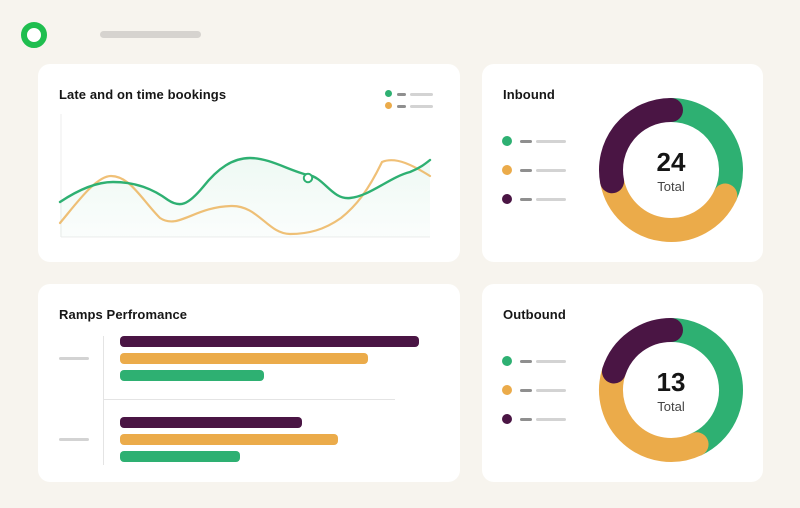 The width and height of the screenshot is (800, 508). I want to click on outbound-donut-chart, so click(671, 390).